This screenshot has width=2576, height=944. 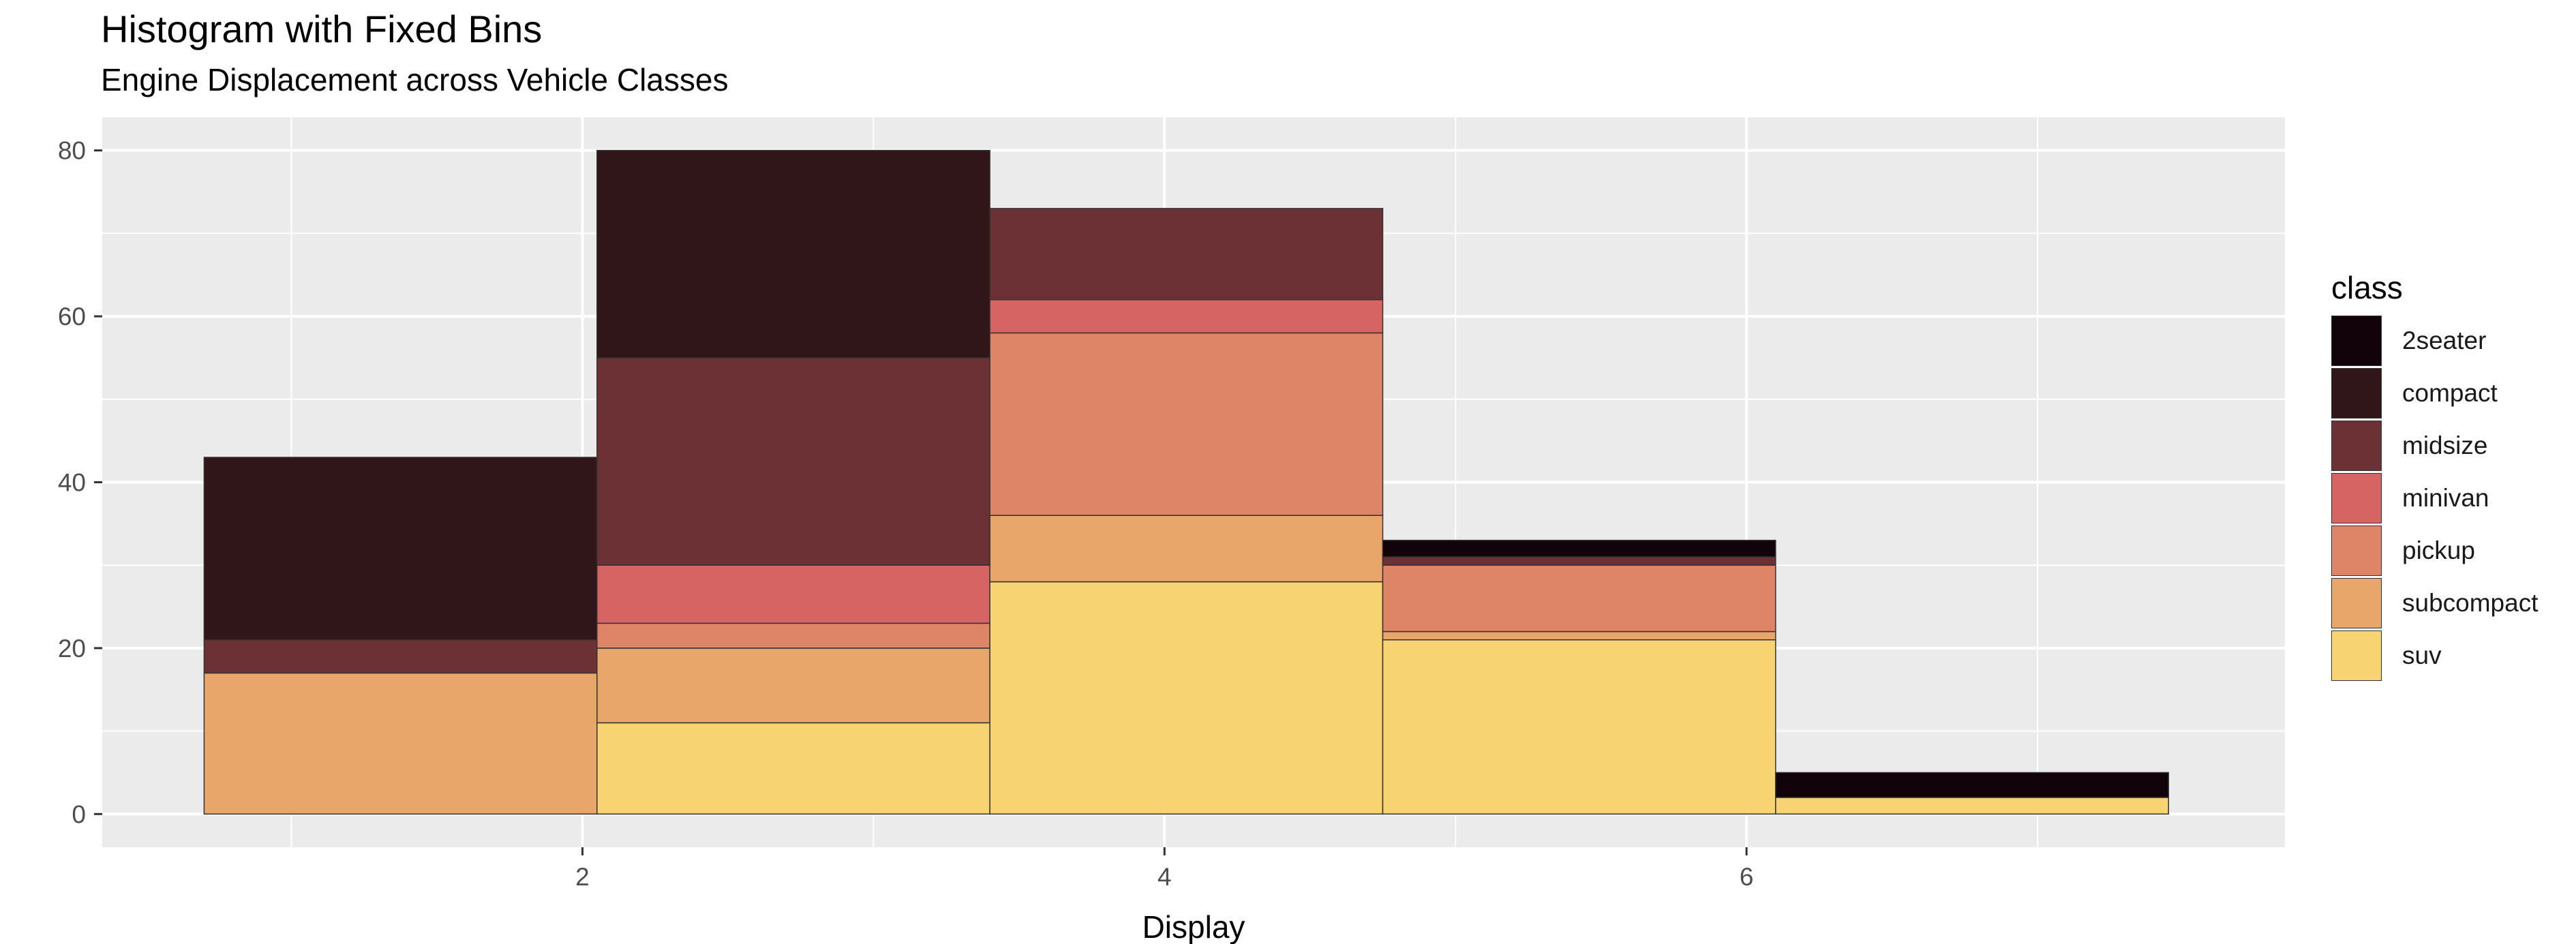 I want to click on legend-key-2seater, so click(x=2356, y=340).